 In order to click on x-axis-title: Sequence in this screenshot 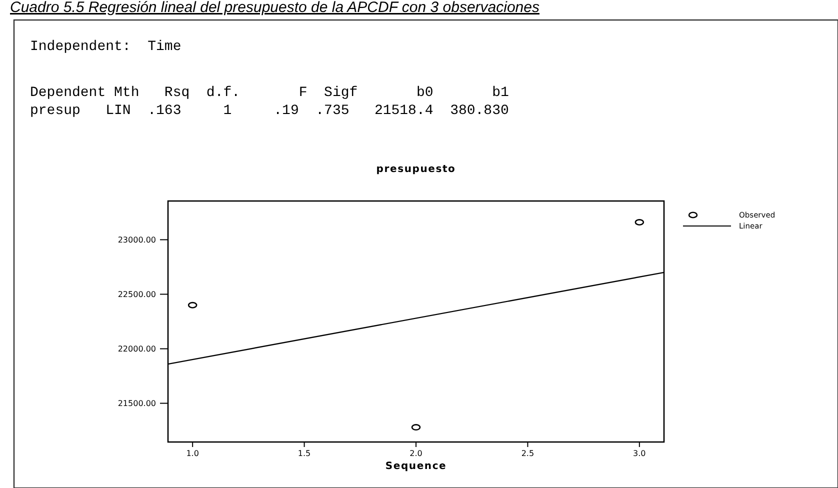, I will do `click(416, 466)`.